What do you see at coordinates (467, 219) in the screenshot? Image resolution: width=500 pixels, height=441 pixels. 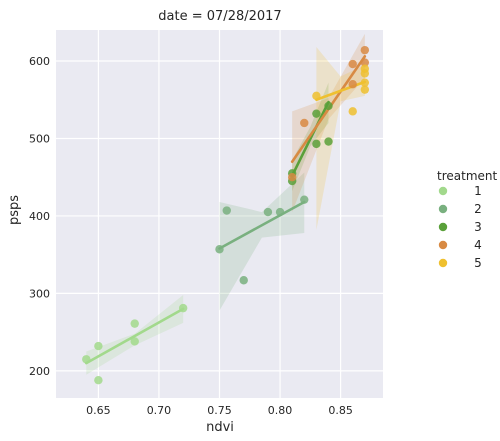 I see `legend: treatment 1 2 3 4 5` at bounding box center [467, 219].